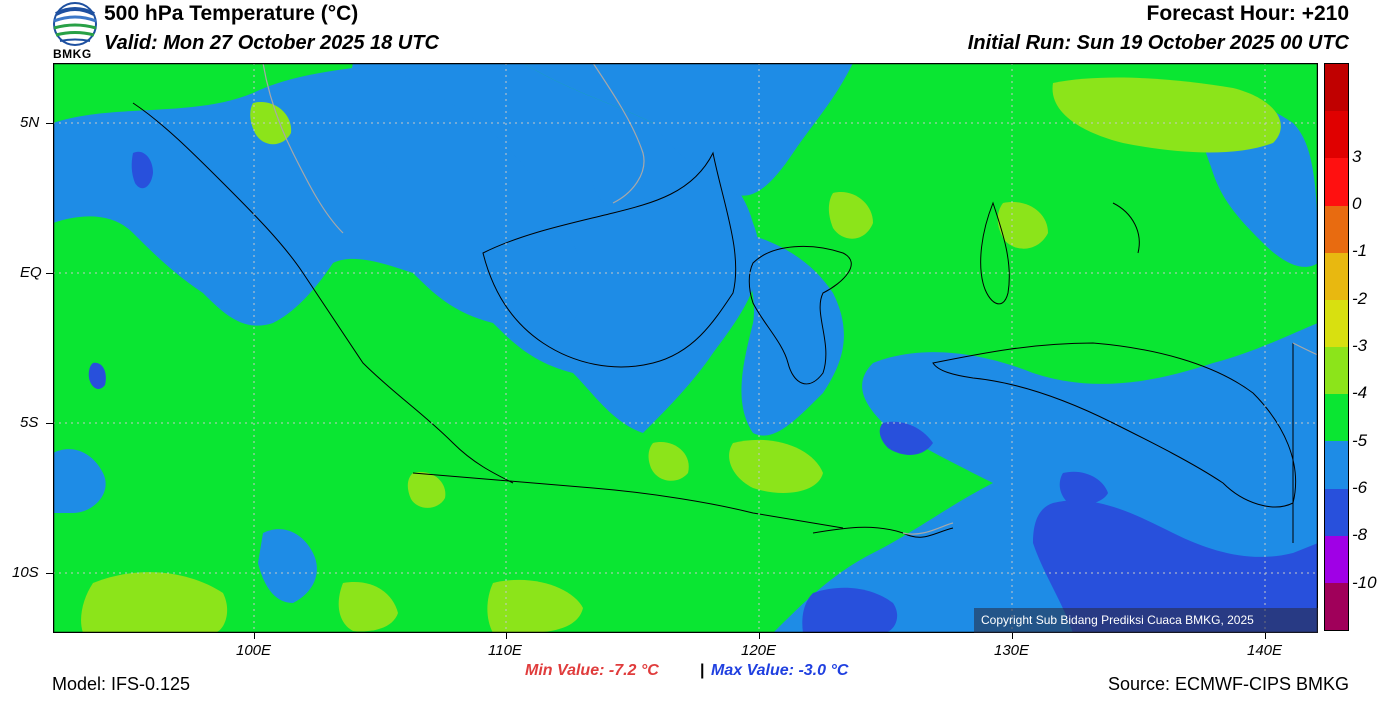 Image resolution: width=1400 pixels, height=709 pixels. What do you see at coordinates (121, 684) in the screenshot?
I see `model-label: Model: IFS-0.125` at bounding box center [121, 684].